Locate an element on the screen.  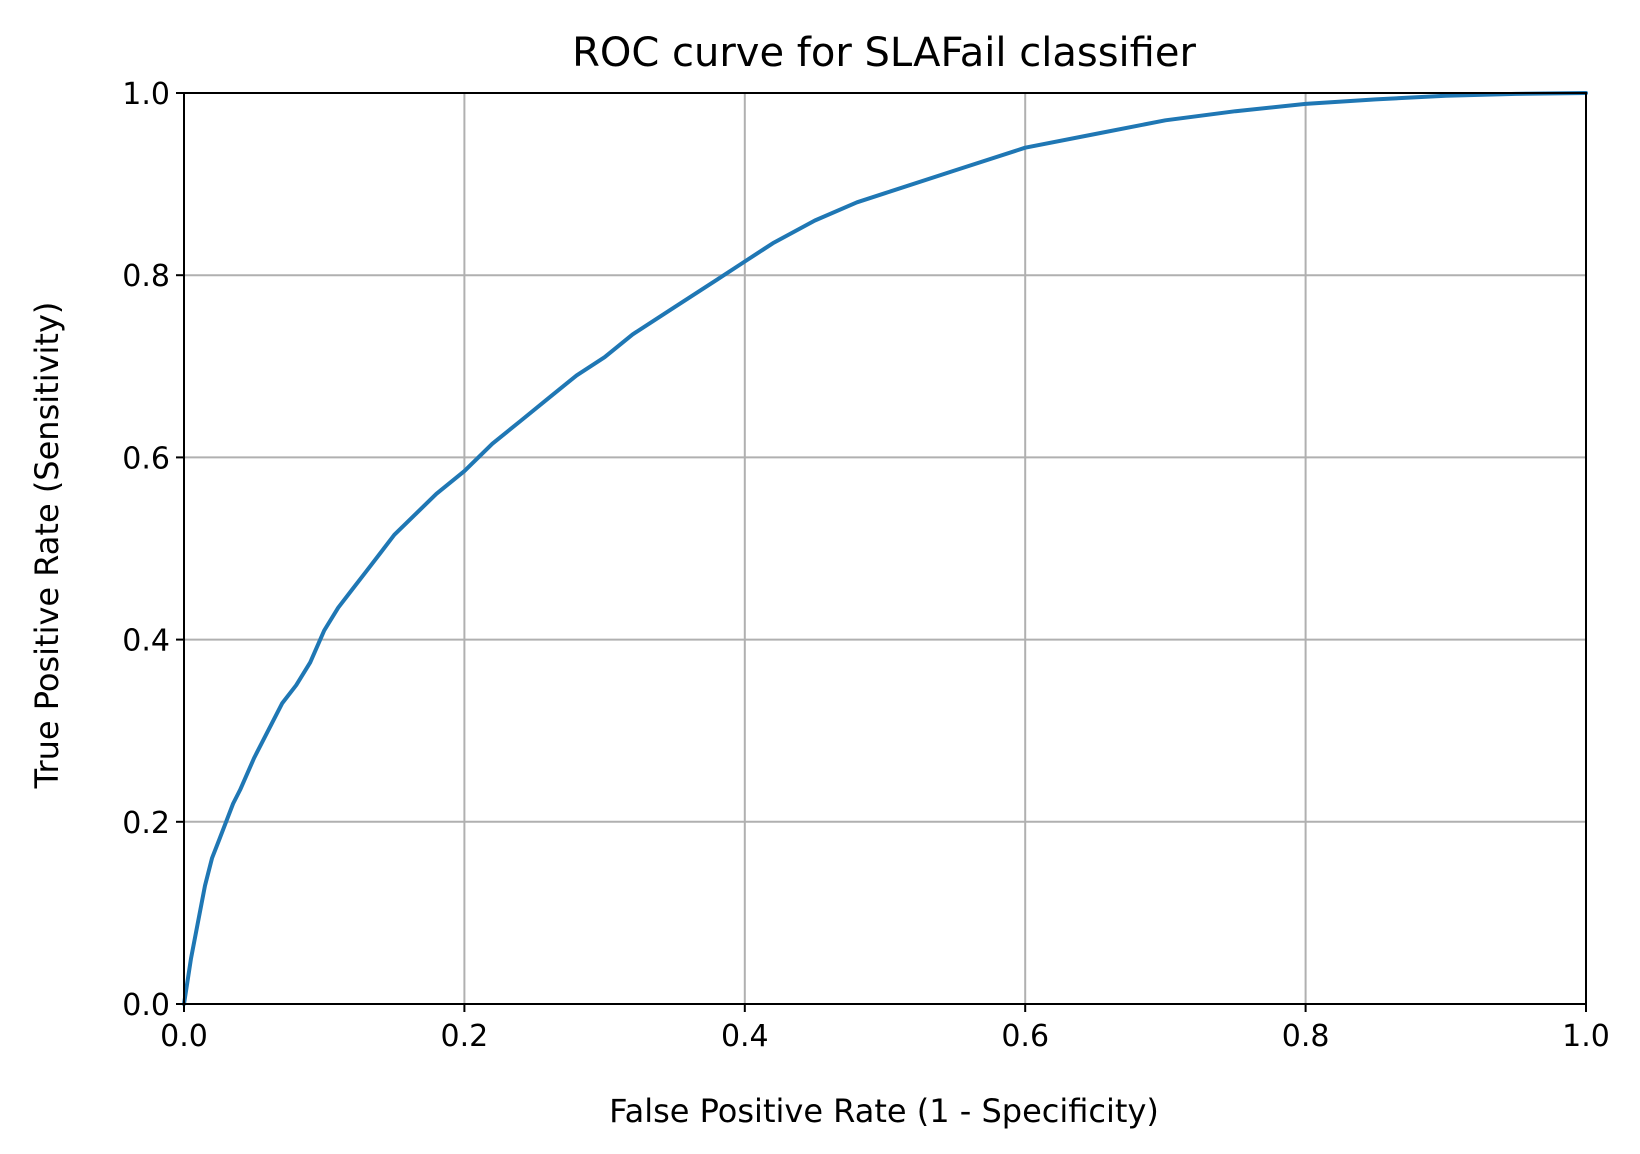
y-axis-label: True Positive Rate (Sensitivity) is located at coordinates (47, 546).